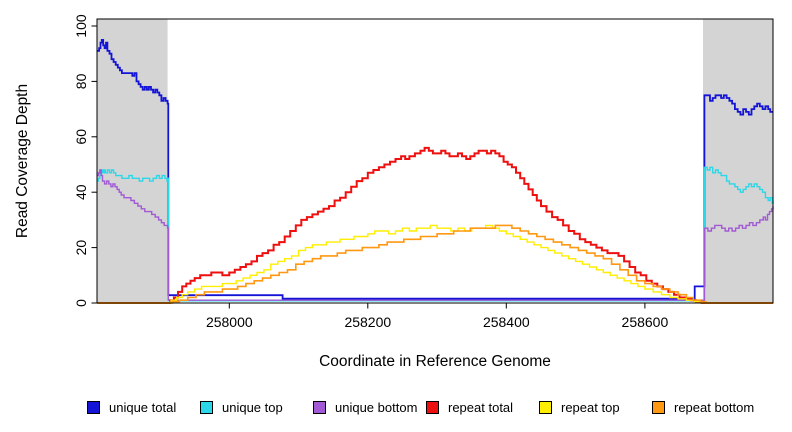  I want to click on legend-label: unique top, so click(252, 407).